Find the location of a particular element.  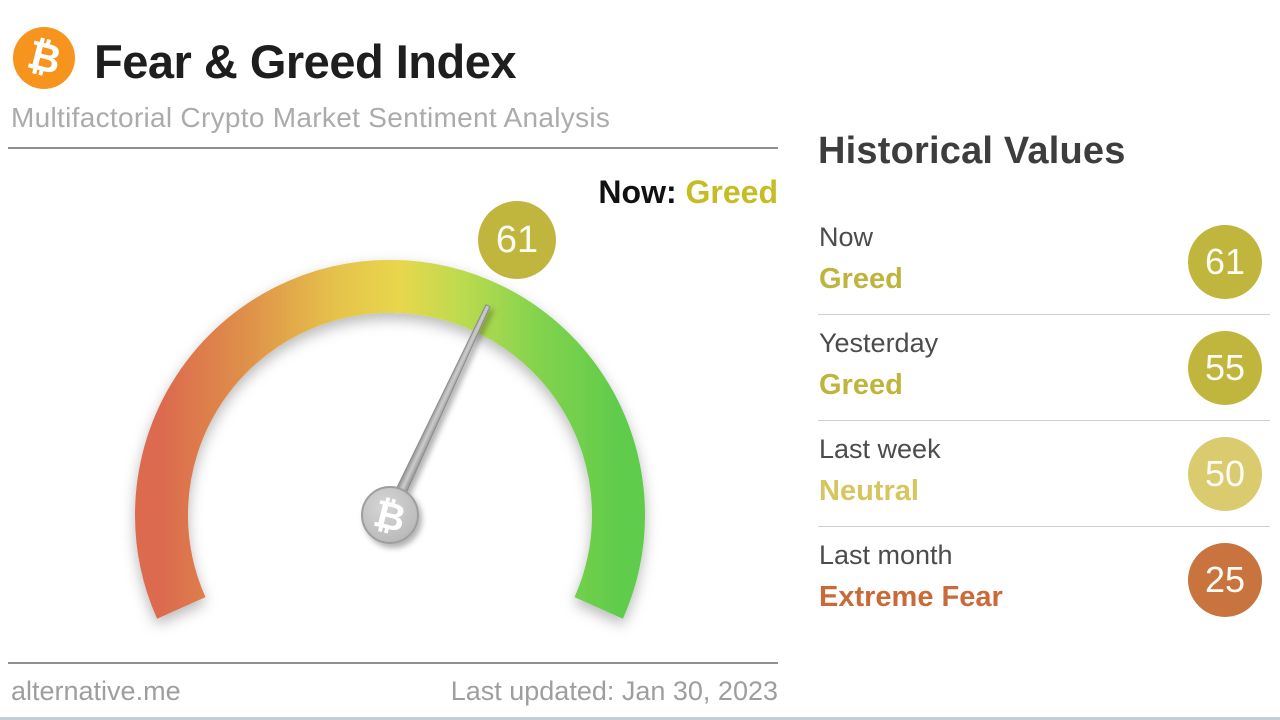

header-divider is located at coordinates (393, 148).